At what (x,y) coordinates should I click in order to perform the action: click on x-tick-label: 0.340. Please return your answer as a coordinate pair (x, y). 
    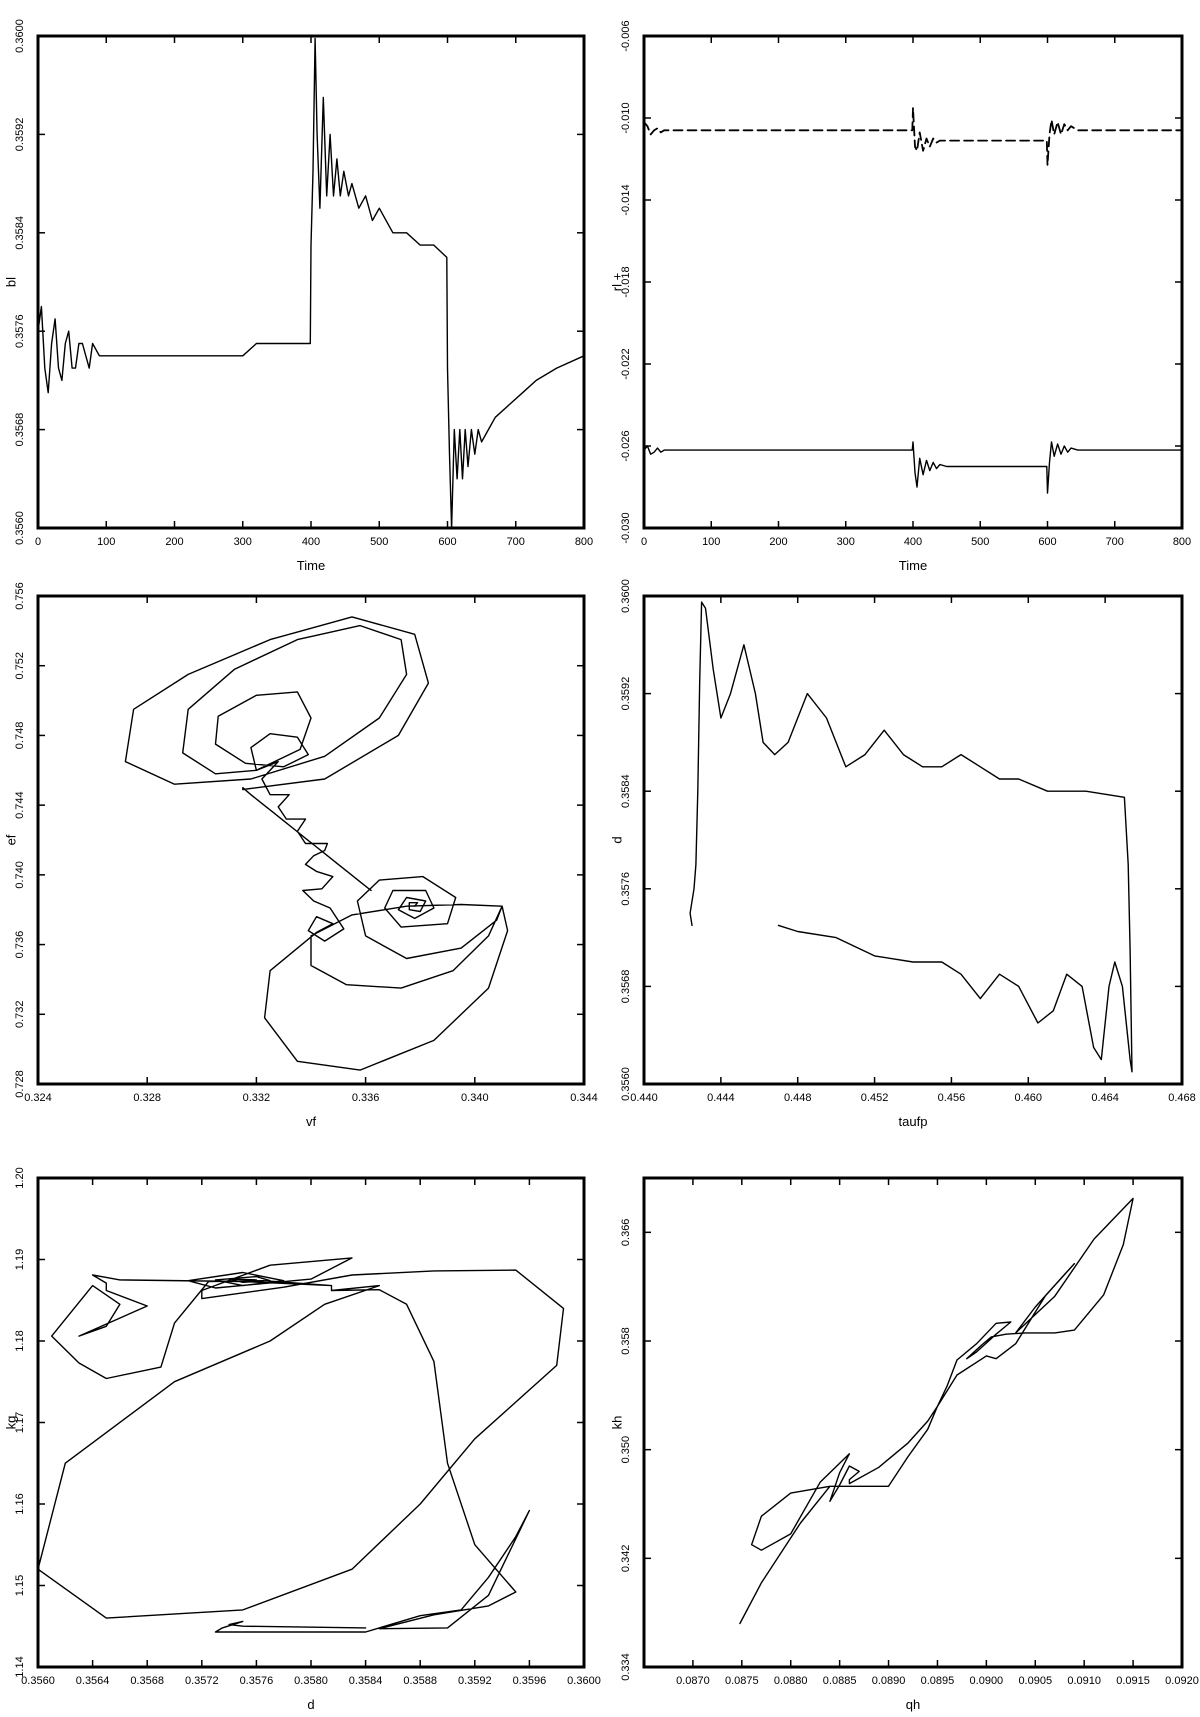
    Looking at the image, I should click on (475, 1098).